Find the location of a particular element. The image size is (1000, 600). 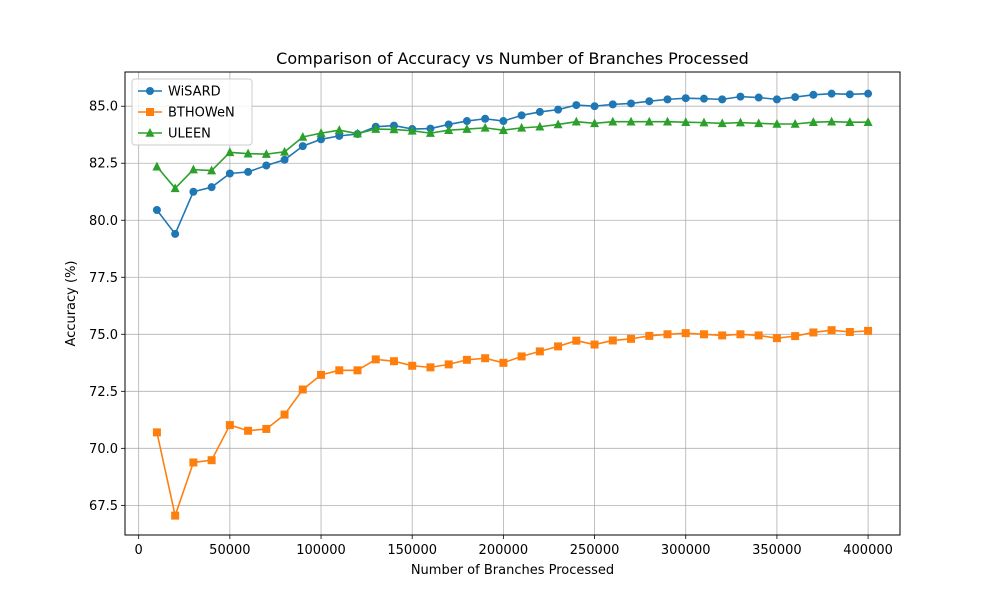

x-tick-label: 50000 is located at coordinates (229, 550).